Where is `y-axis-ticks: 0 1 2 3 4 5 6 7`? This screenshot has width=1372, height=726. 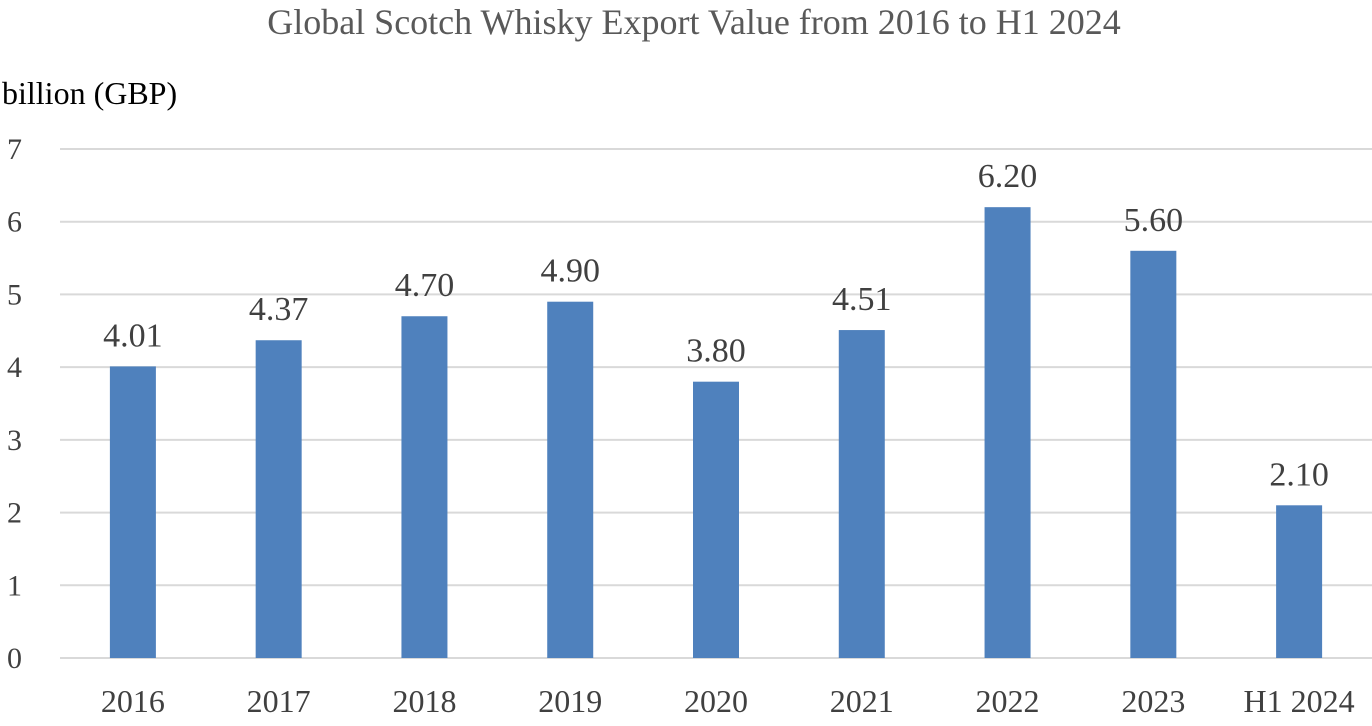 y-axis-ticks: 0 1 2 3 4 5 6 7 is located at coordinates (14, 404).